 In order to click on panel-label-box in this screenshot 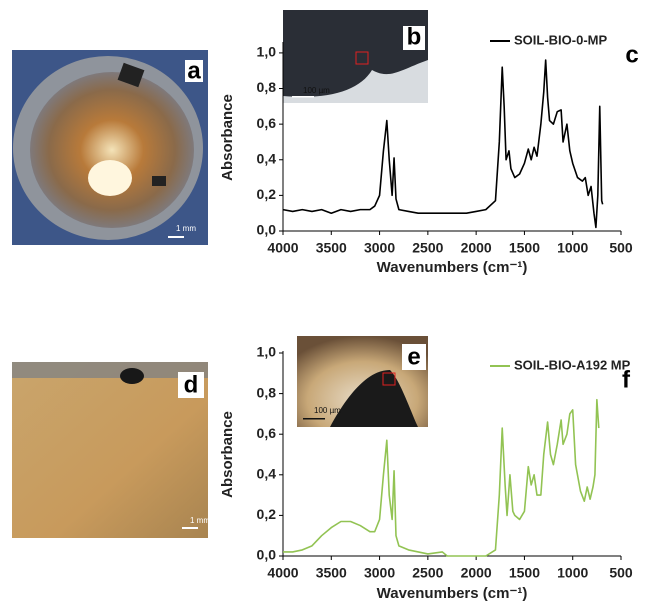, I will do `click(194, 71)`.